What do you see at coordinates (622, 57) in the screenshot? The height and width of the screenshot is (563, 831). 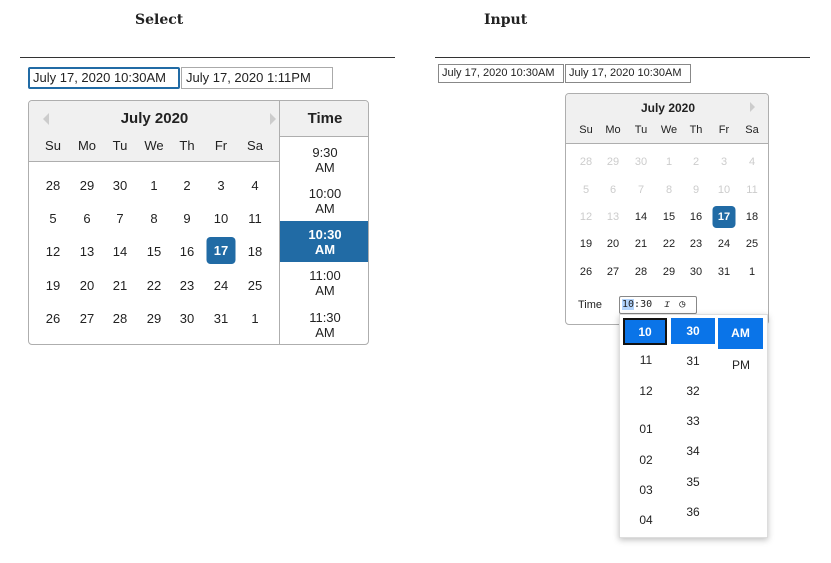 I see `divider` at bounding box center [622, 57].